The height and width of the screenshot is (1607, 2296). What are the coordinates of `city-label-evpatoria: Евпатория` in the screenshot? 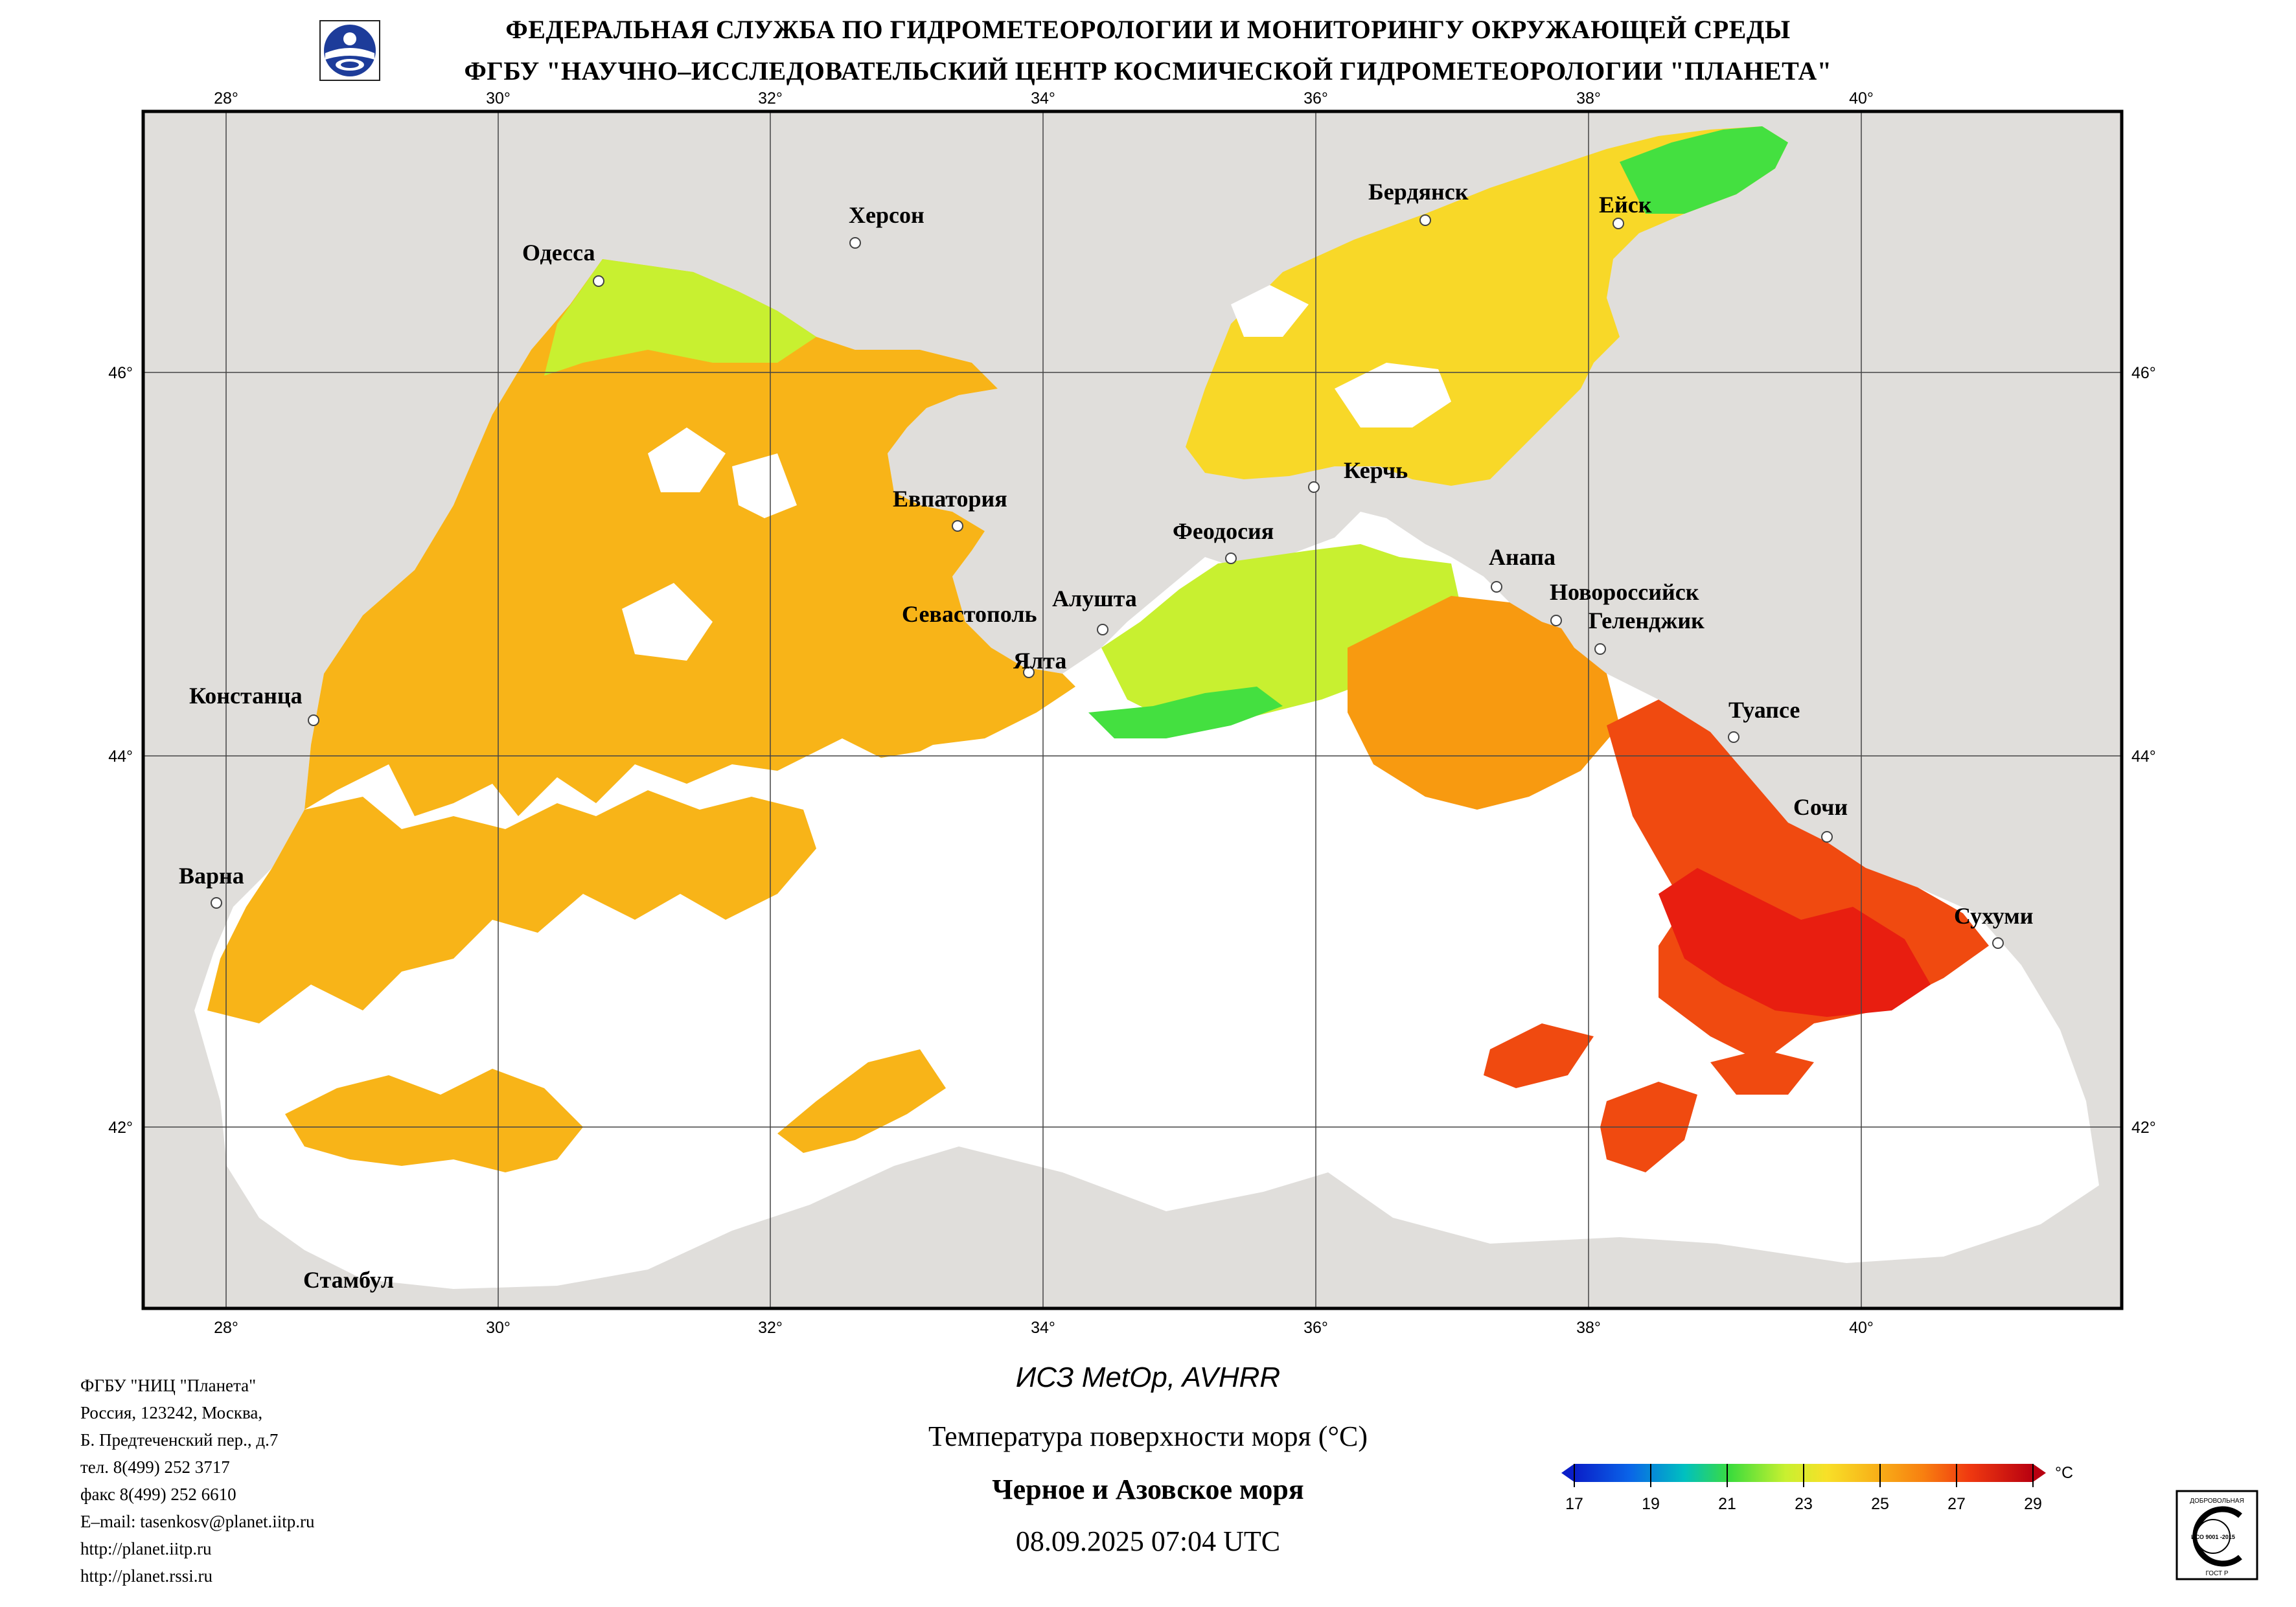 It's located at (950, 499).